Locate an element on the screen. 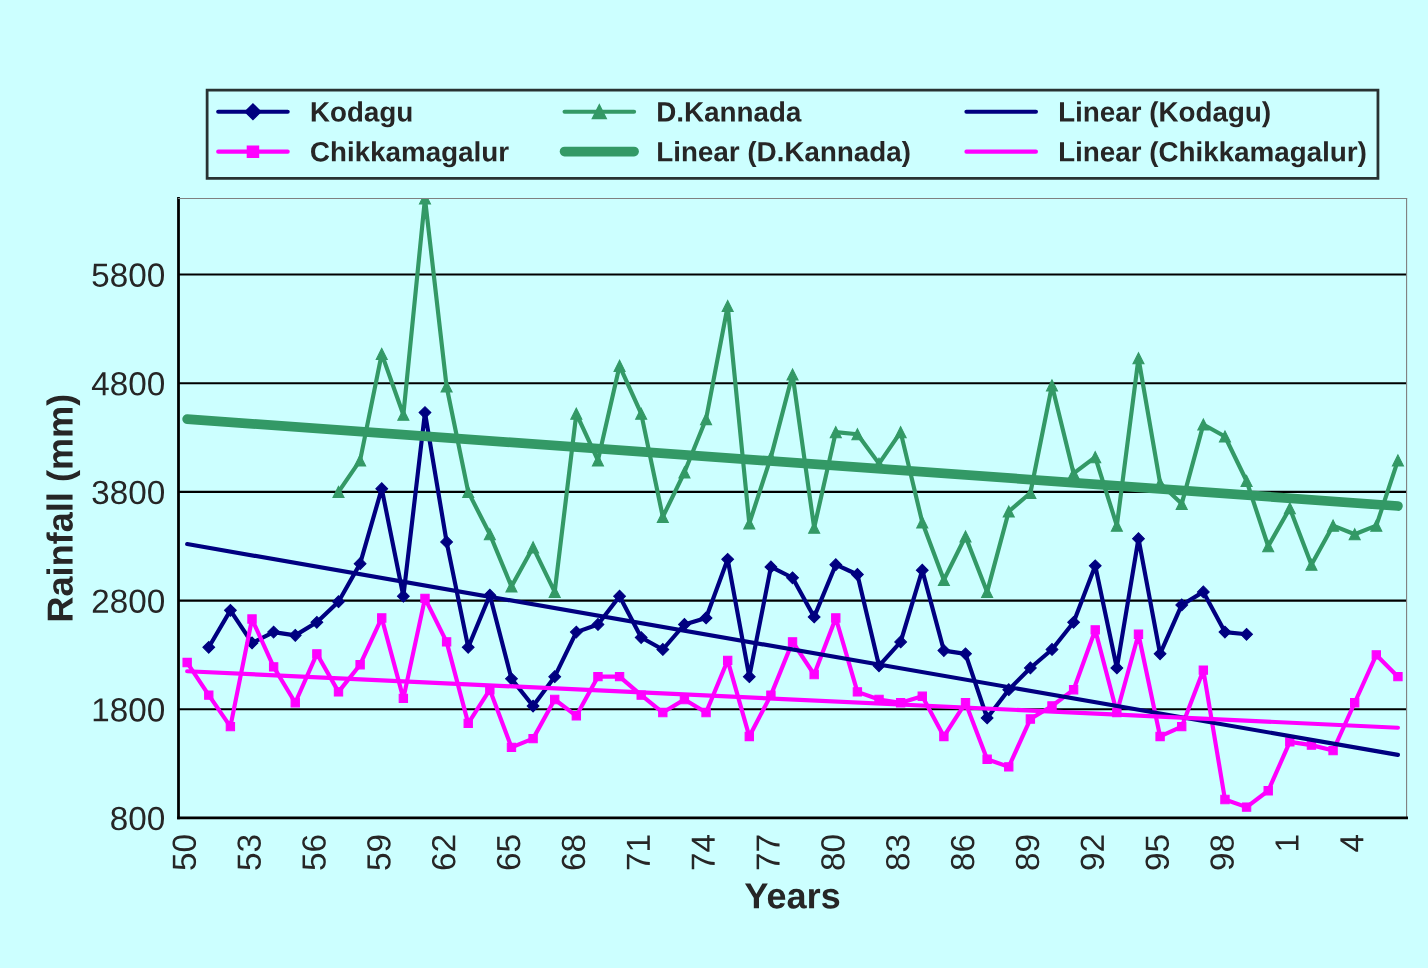 The image size is (1428, 968). legend-label: Linear (D.Kannada) is located at coordinates (784, 154).